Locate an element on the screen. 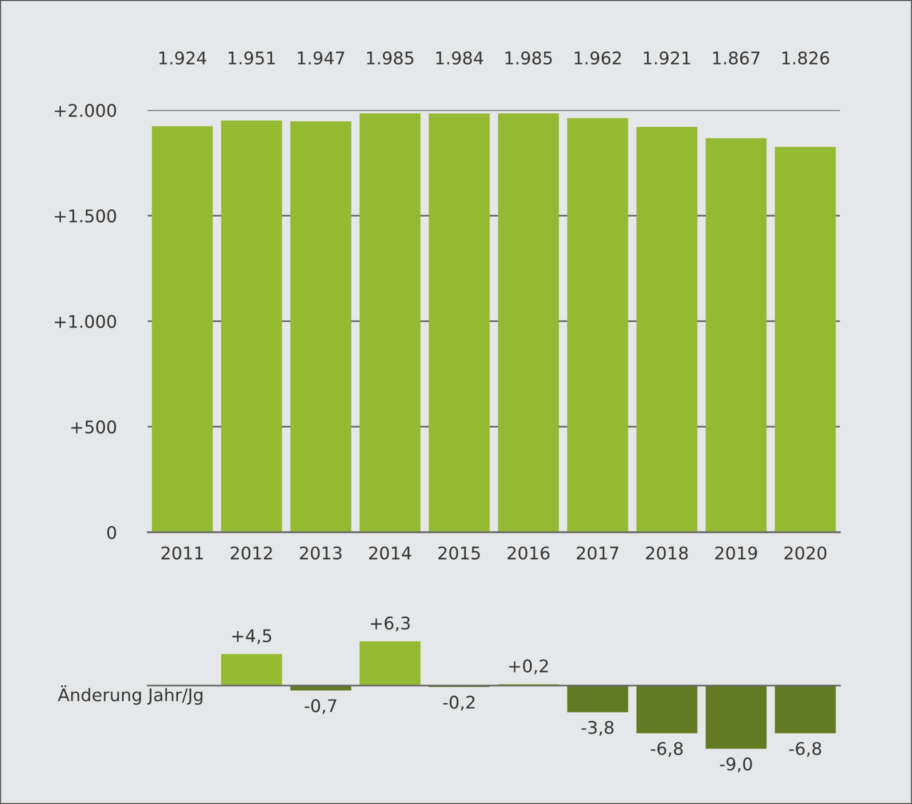  data-label: +4,5 is located at coordinates (252, 636).